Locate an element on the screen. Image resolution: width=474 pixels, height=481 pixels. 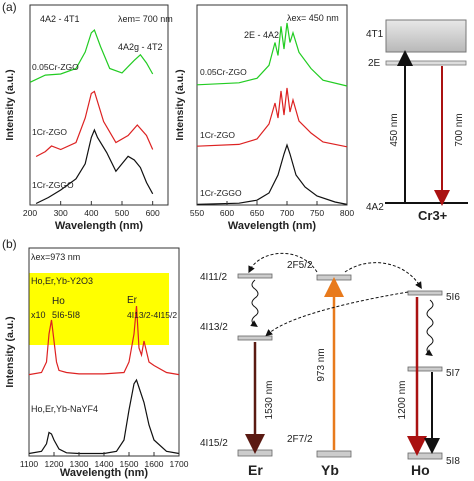
xtick-label: 1300 is located at coordinates (79, 464).